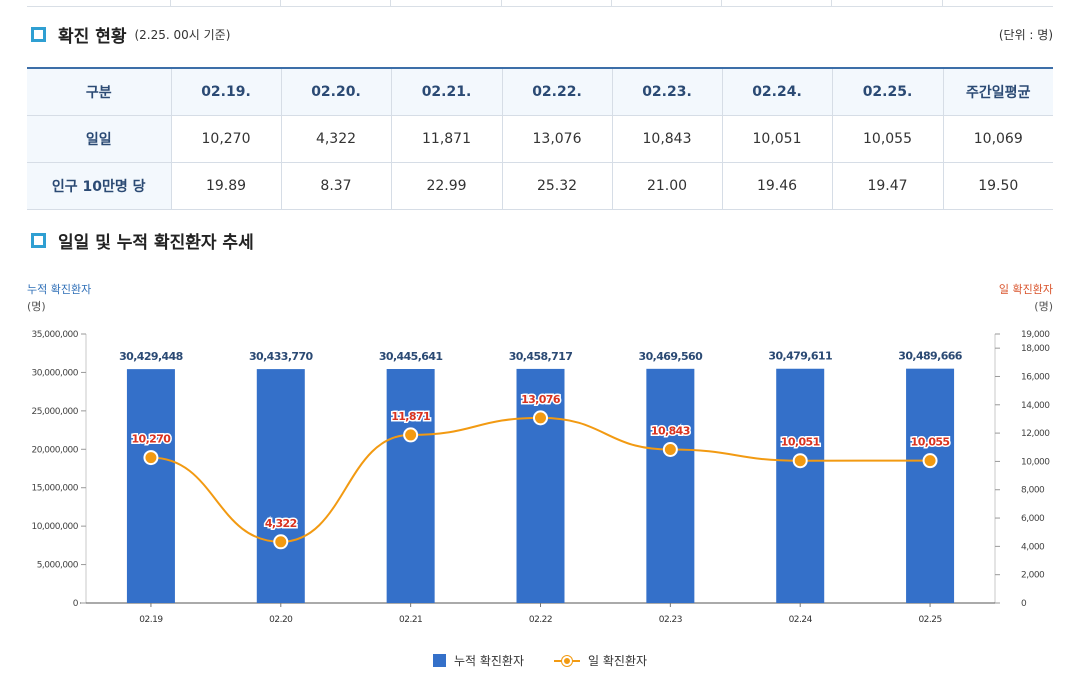  Describe the element at coordinates (1033, 491) in the screenshot. I see `right-tick-label: 8,000` at that location.